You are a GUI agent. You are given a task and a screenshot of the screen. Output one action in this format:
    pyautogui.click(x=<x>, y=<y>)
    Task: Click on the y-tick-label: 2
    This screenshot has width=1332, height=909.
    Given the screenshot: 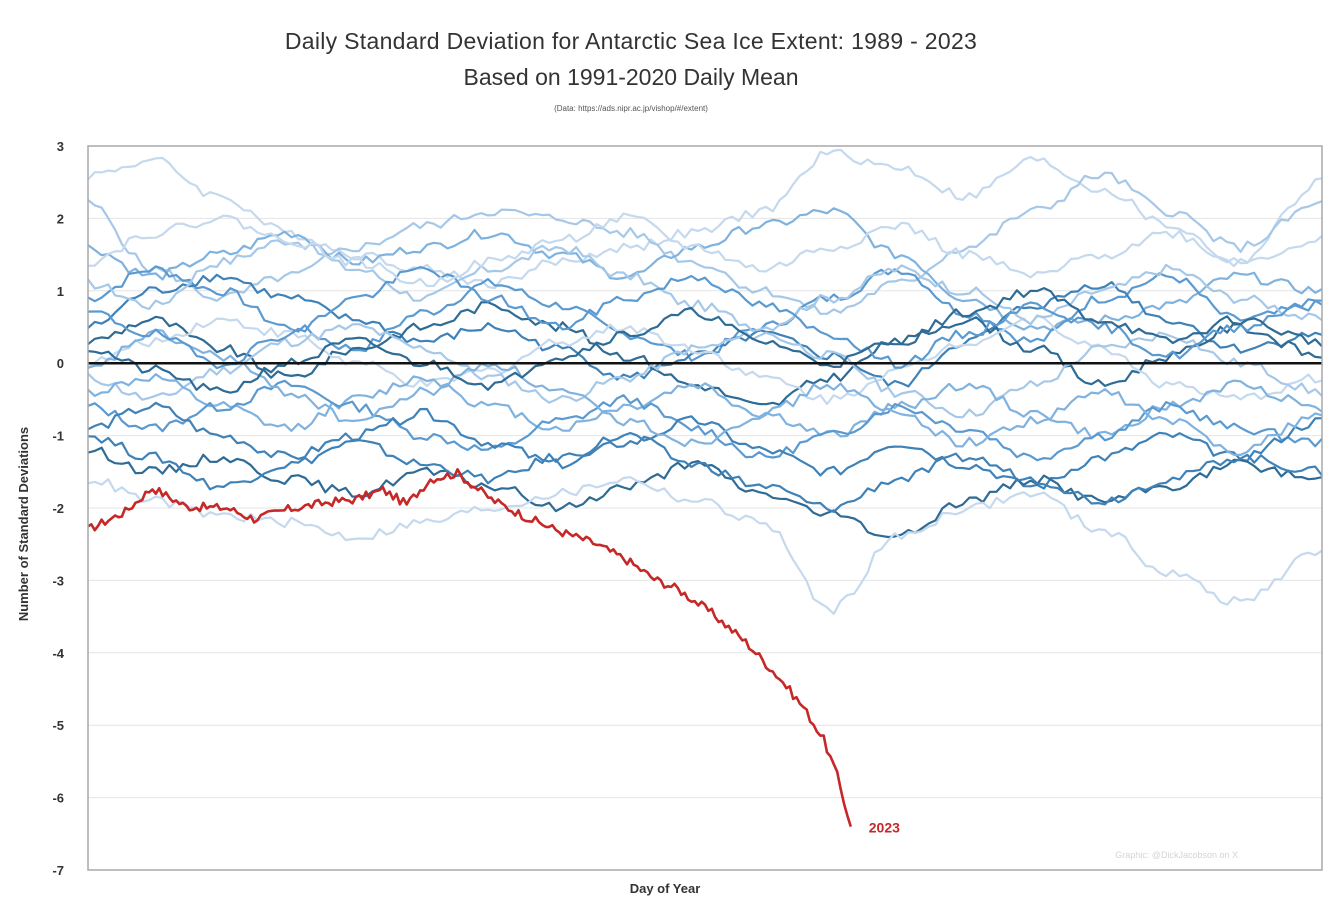 What is the action you would take?
    pyautogui.click(x=60, y=218)
    